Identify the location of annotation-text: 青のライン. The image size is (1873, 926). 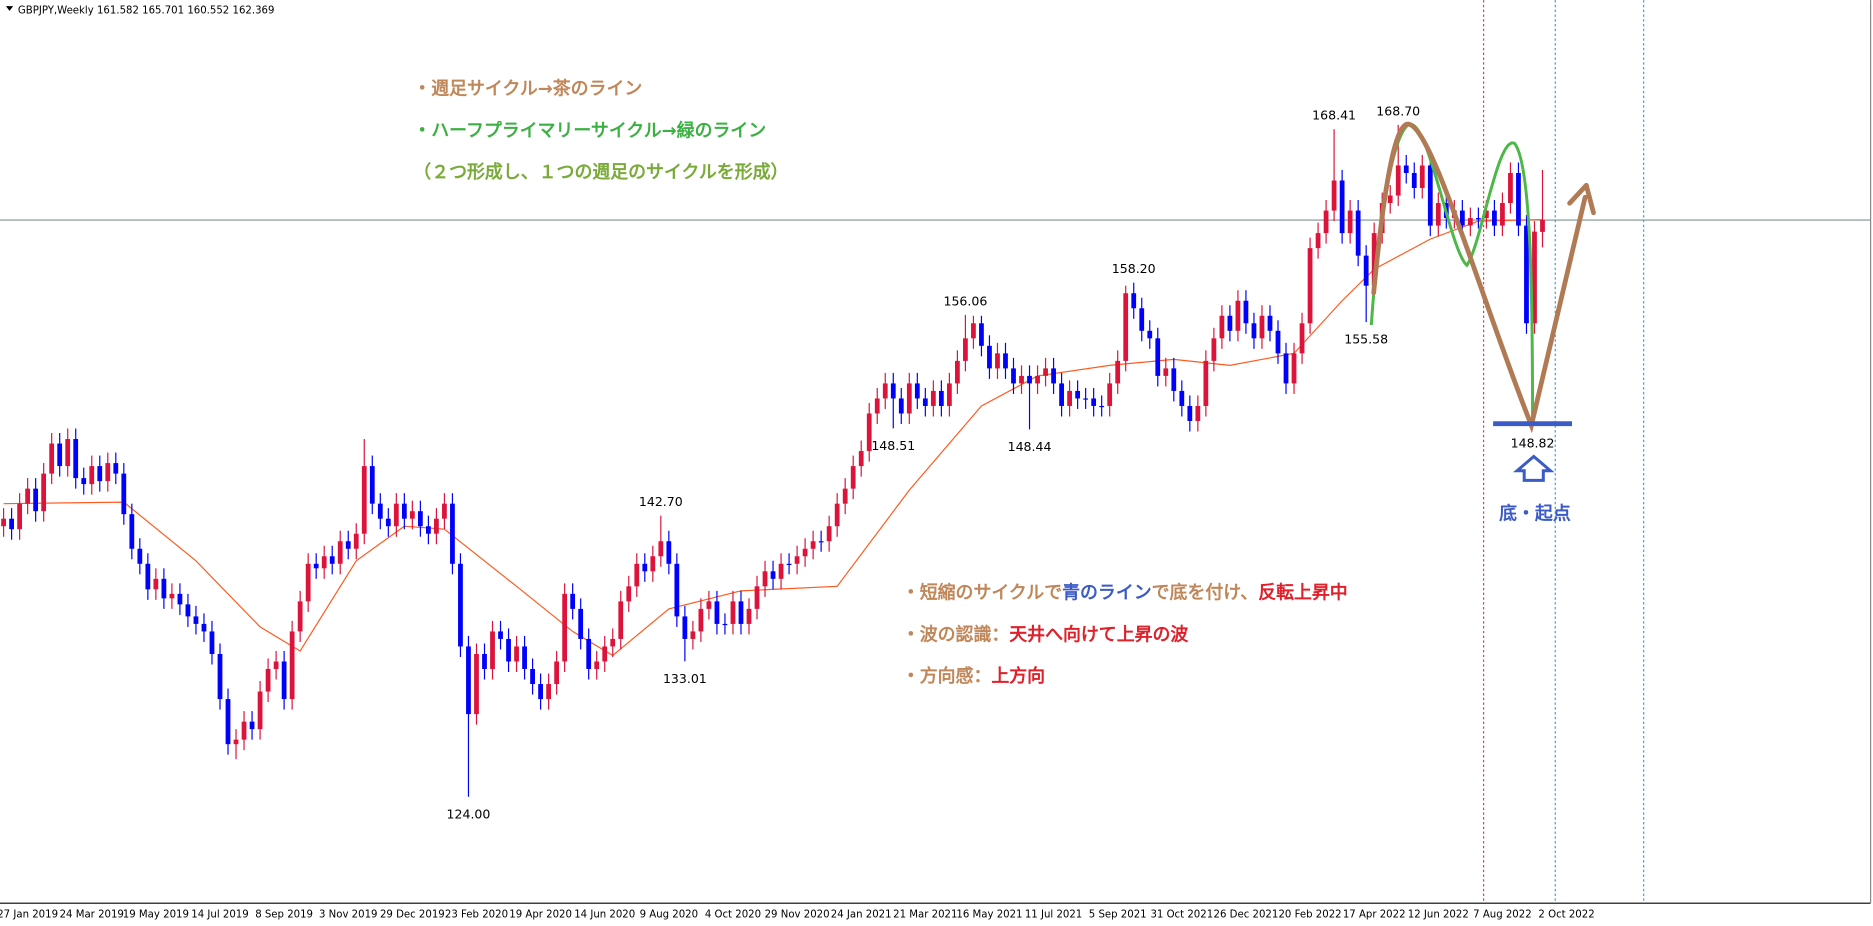
(1107, 593).